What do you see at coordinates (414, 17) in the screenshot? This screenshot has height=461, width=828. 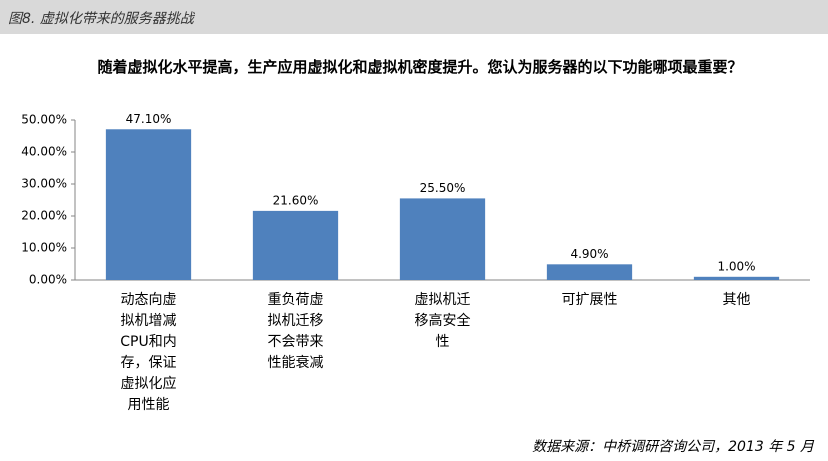 I see `header: 图8. 虚拟化带来的服务器挑战` at bounding box center [414, 17].